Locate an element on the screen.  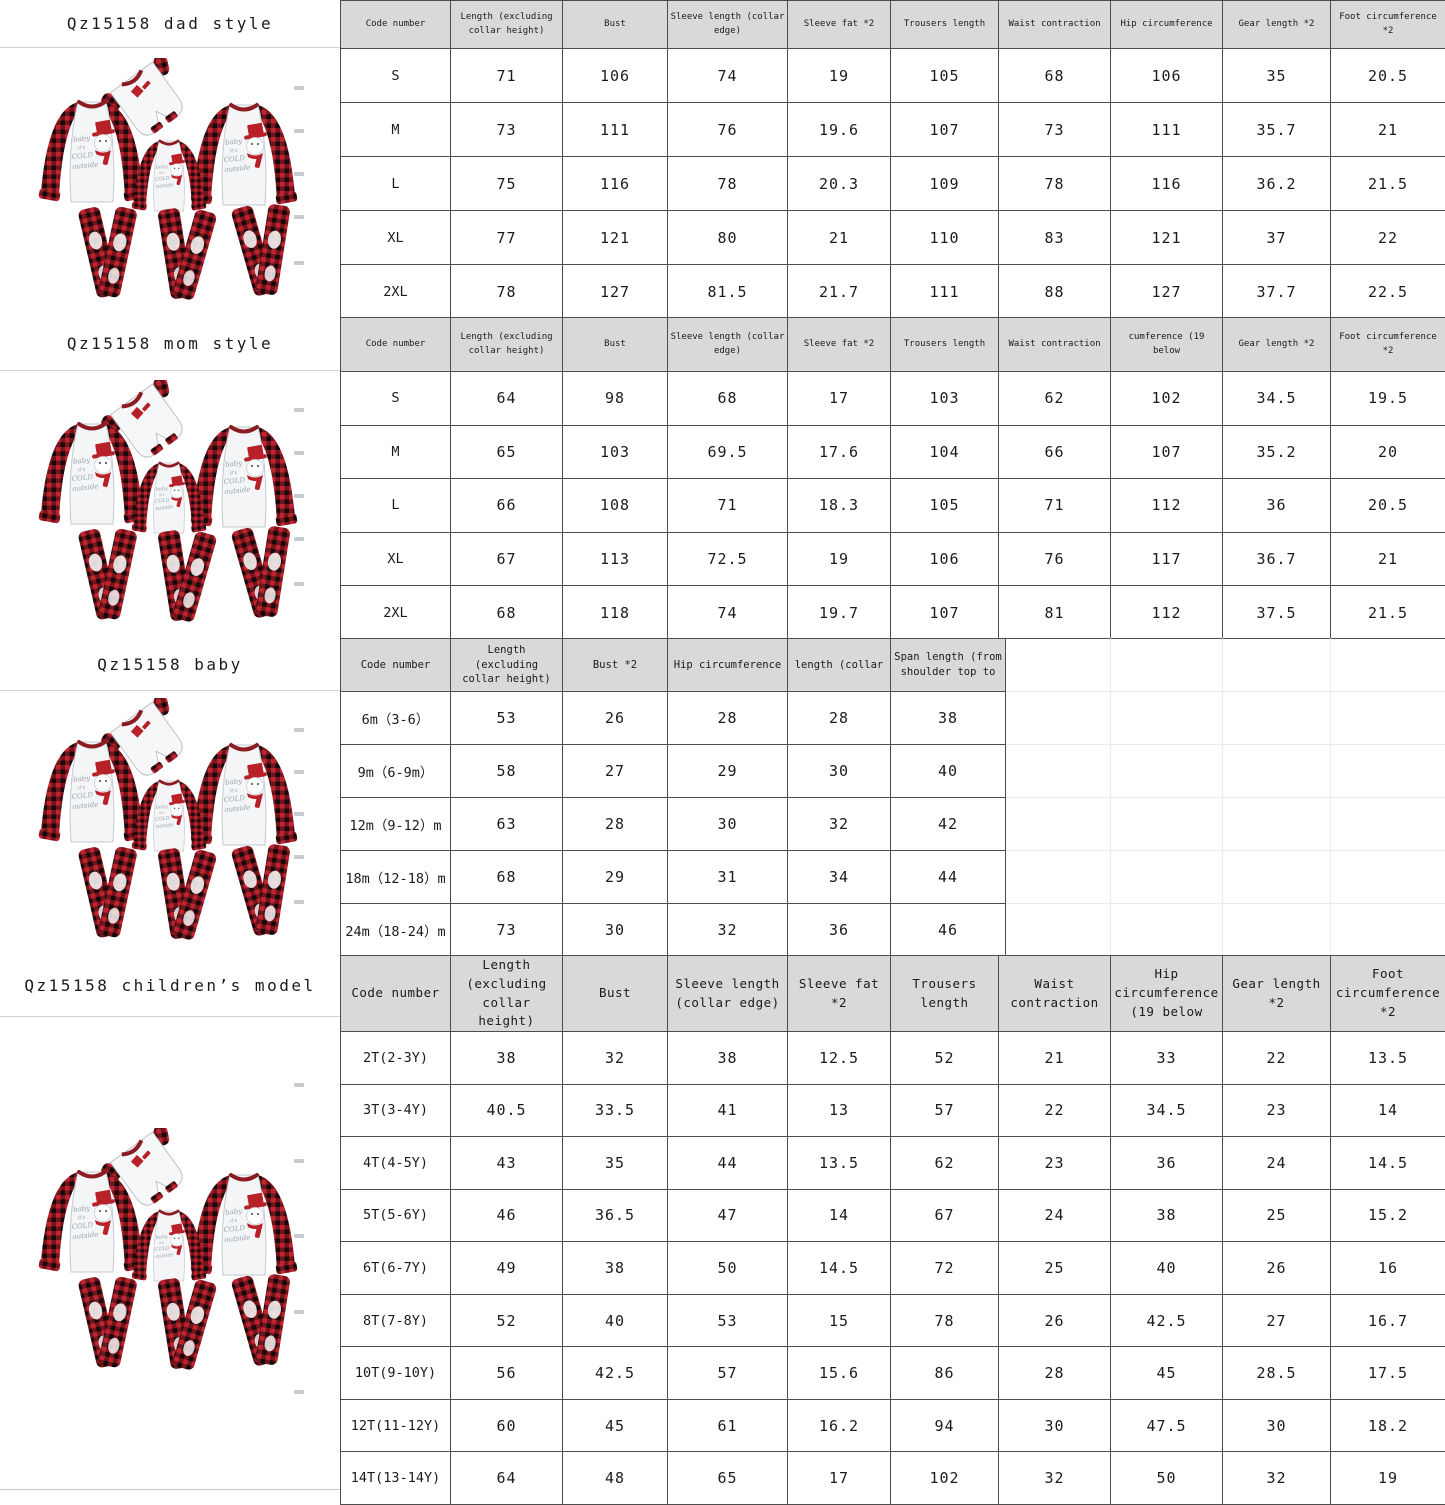
measurement-cell: 105 is located at coordinates (945, 76).